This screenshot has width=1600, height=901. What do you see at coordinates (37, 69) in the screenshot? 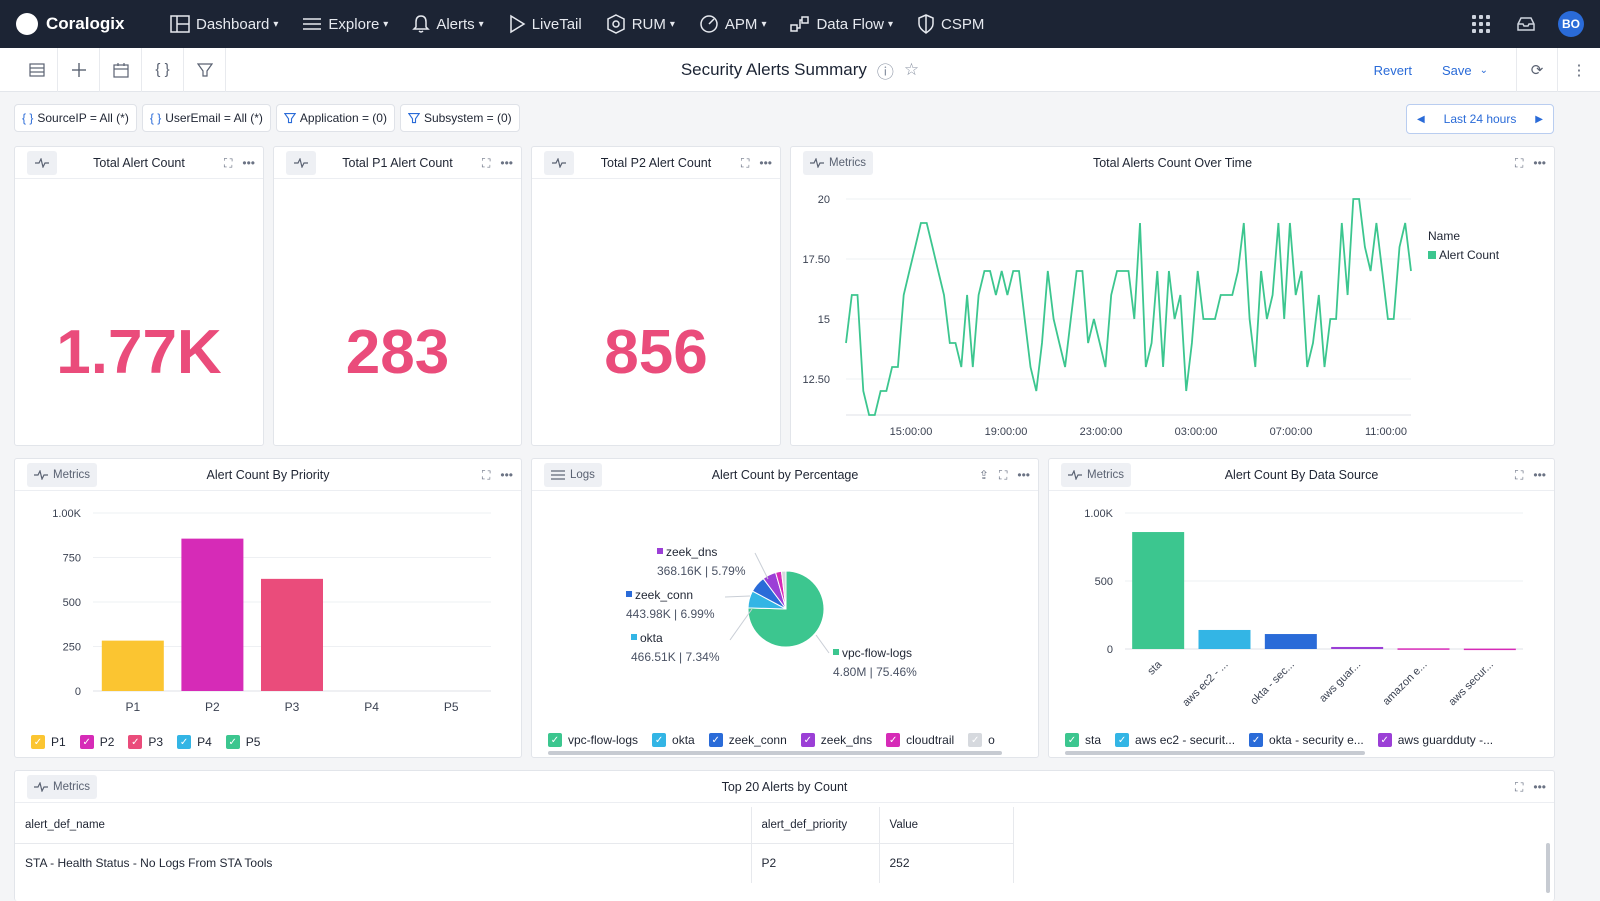
I see `widgets-list-button` at bounding box center [37, 69].